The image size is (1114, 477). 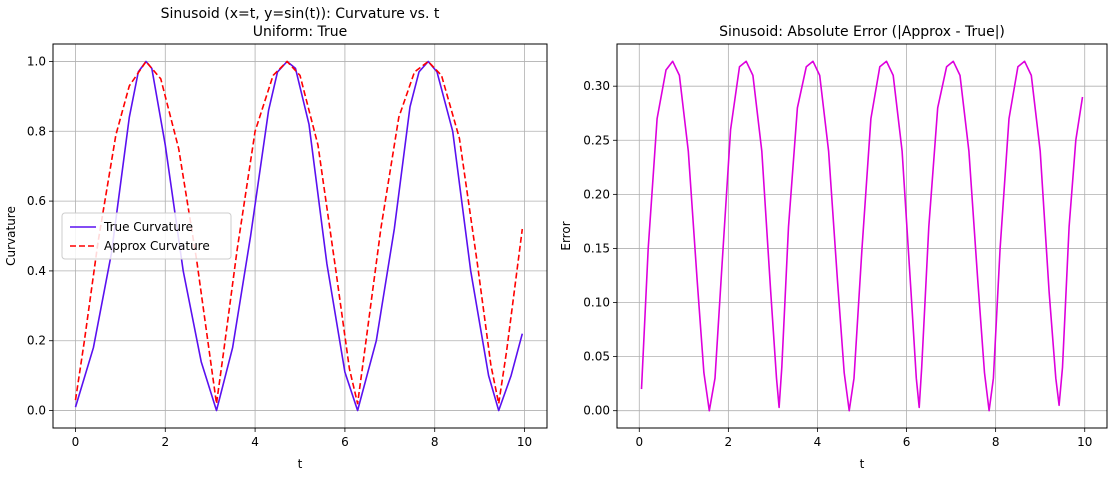 What do you see at coordinates (566, 235) in the screenshot?
I see `y-axis-label: Error` at bounding box center [566, 235].